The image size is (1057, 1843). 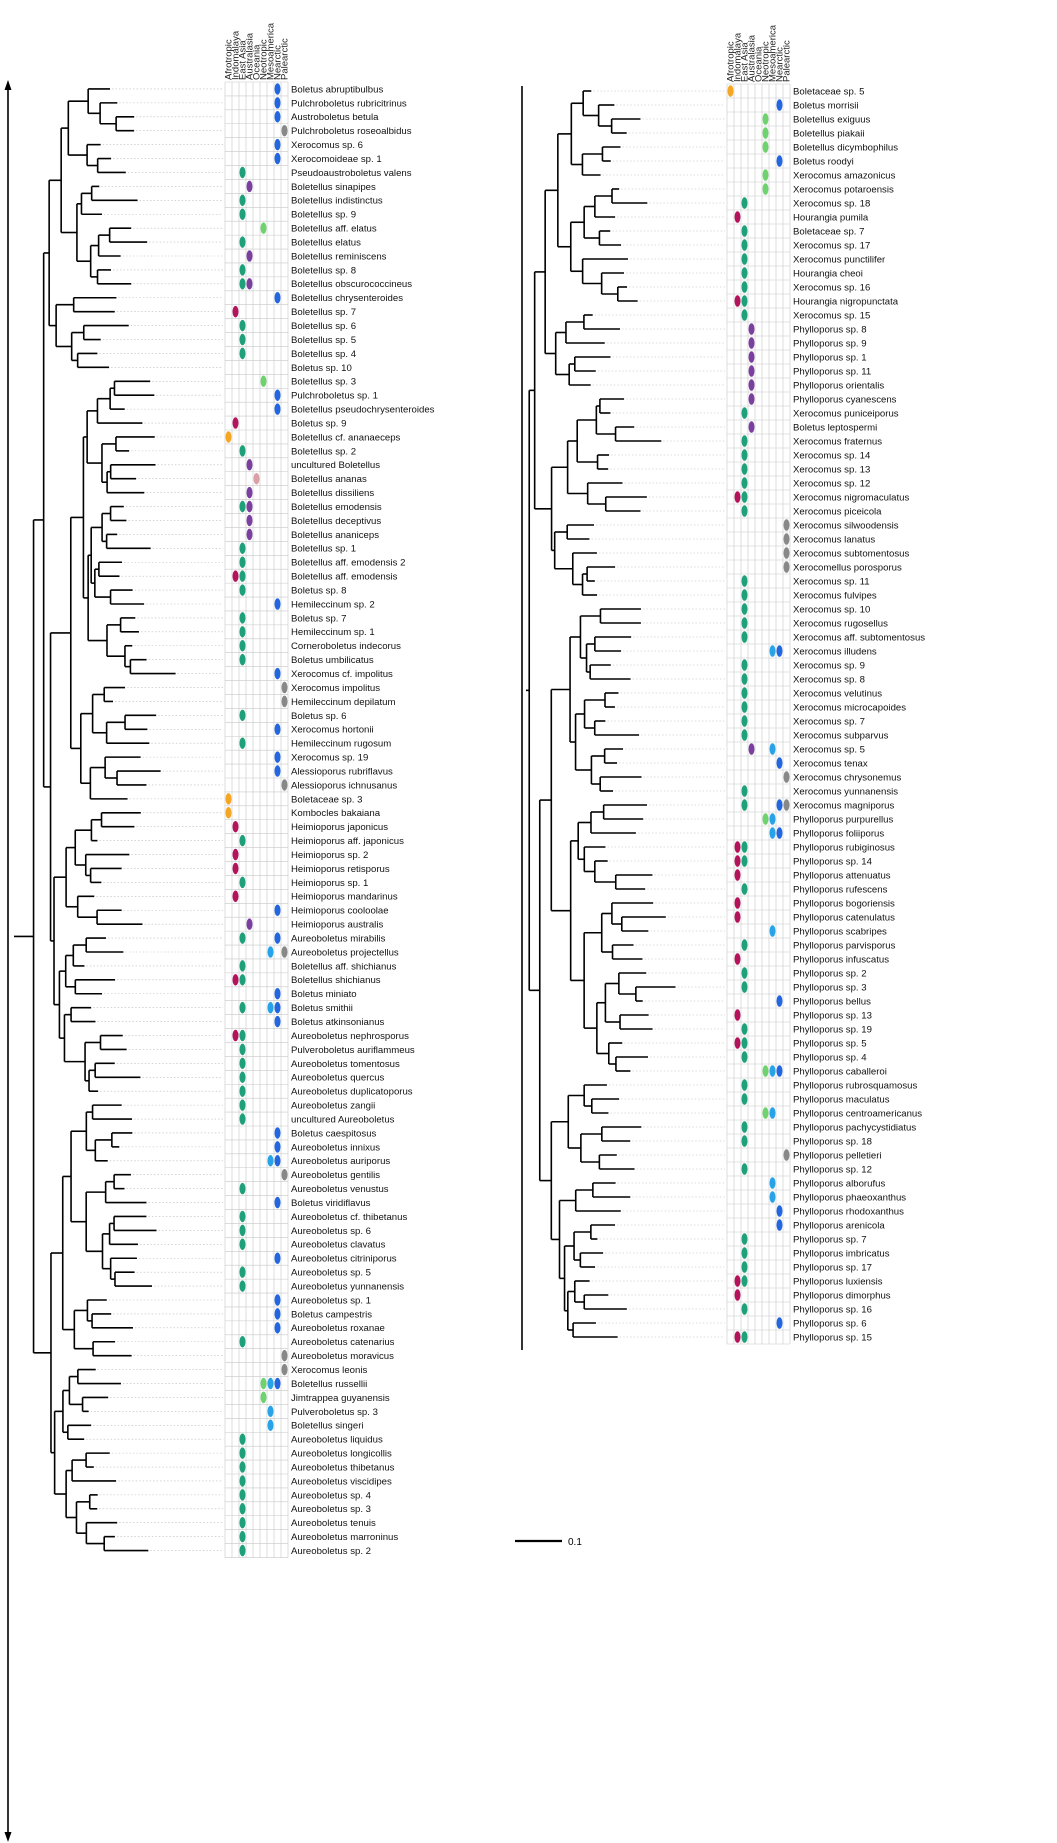 I want to click on taxon-label: Kombocles bakaiana, so click(x=336, y=813).